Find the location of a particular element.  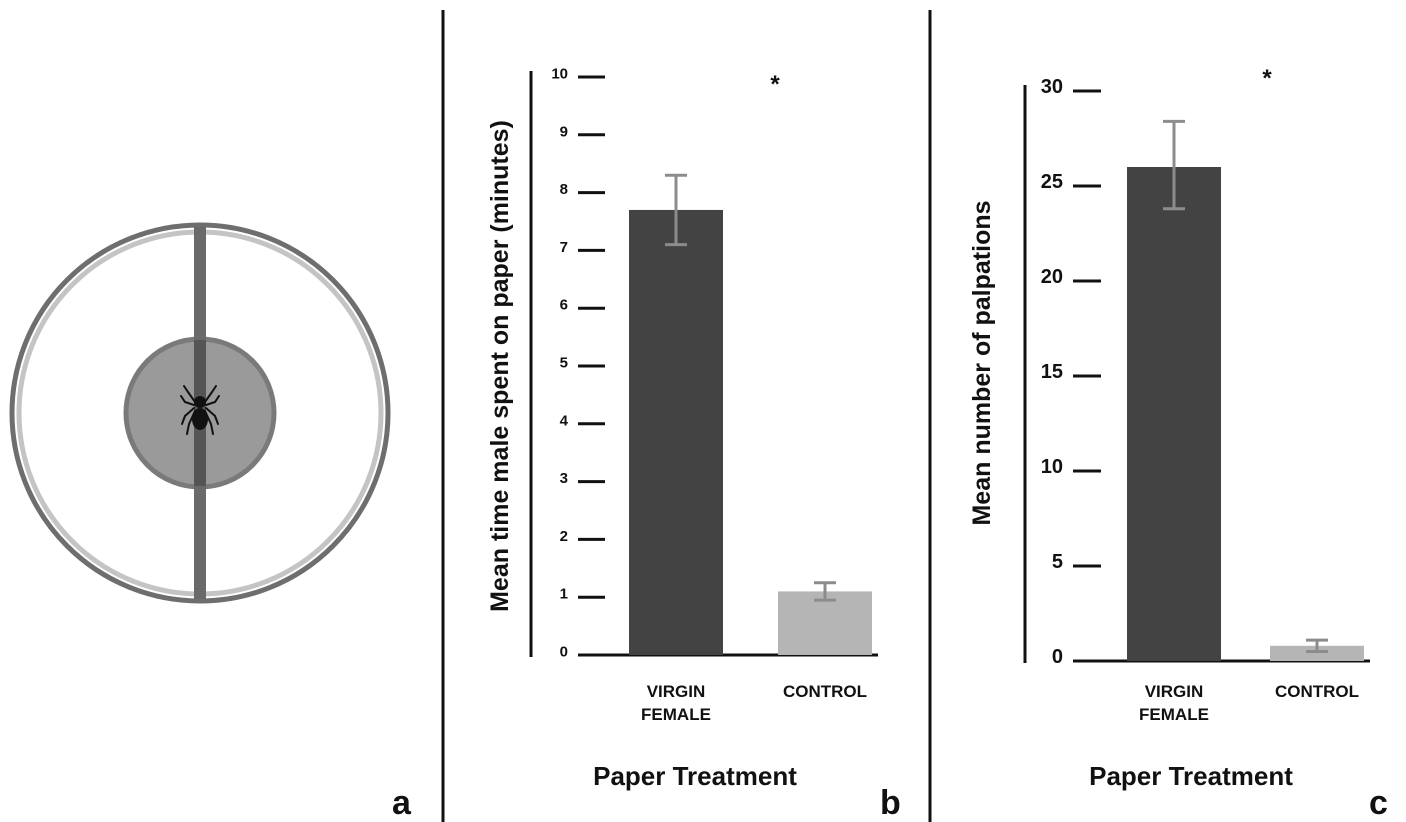

y-tick-label: 2 is located at coordinates (564, 536).